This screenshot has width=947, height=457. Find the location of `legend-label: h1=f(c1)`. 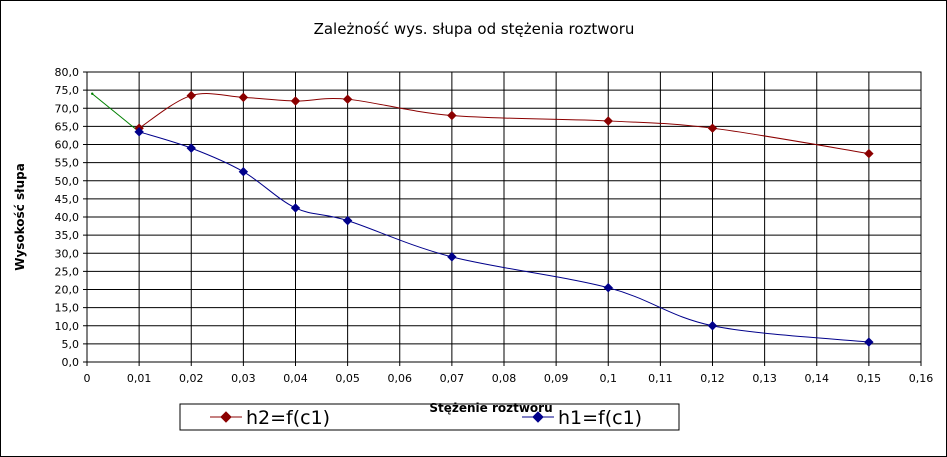

legend-label: h1=f(c1) is located at coordinates (600, 418).